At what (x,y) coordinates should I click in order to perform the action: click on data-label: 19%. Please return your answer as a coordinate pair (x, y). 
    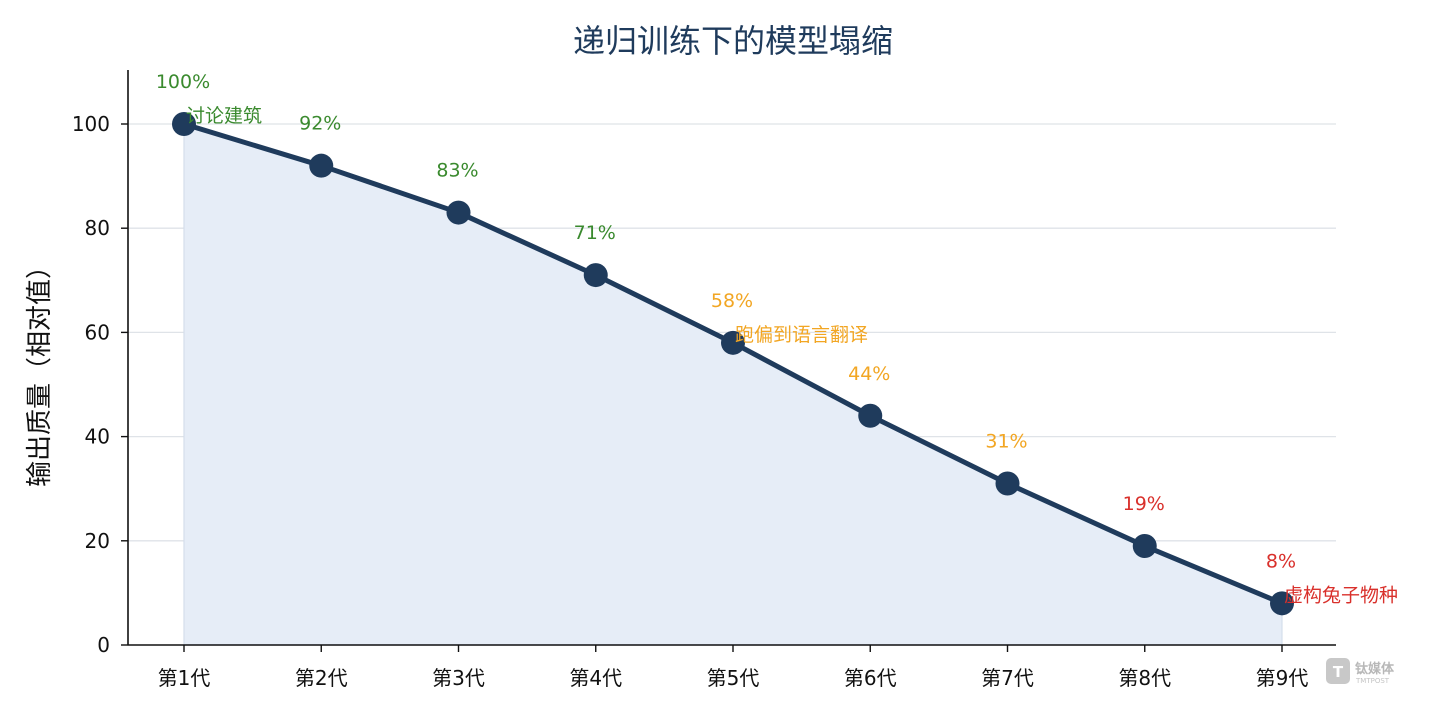
    Looking at the image, I should click on (1144, 504).